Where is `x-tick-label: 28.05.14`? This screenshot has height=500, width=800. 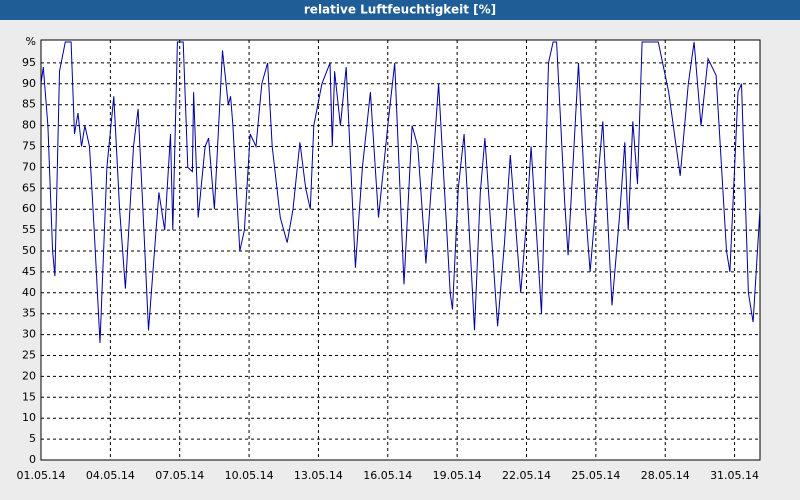 x-tick-label: 28.05.14 is located at coordinates (665, 475).